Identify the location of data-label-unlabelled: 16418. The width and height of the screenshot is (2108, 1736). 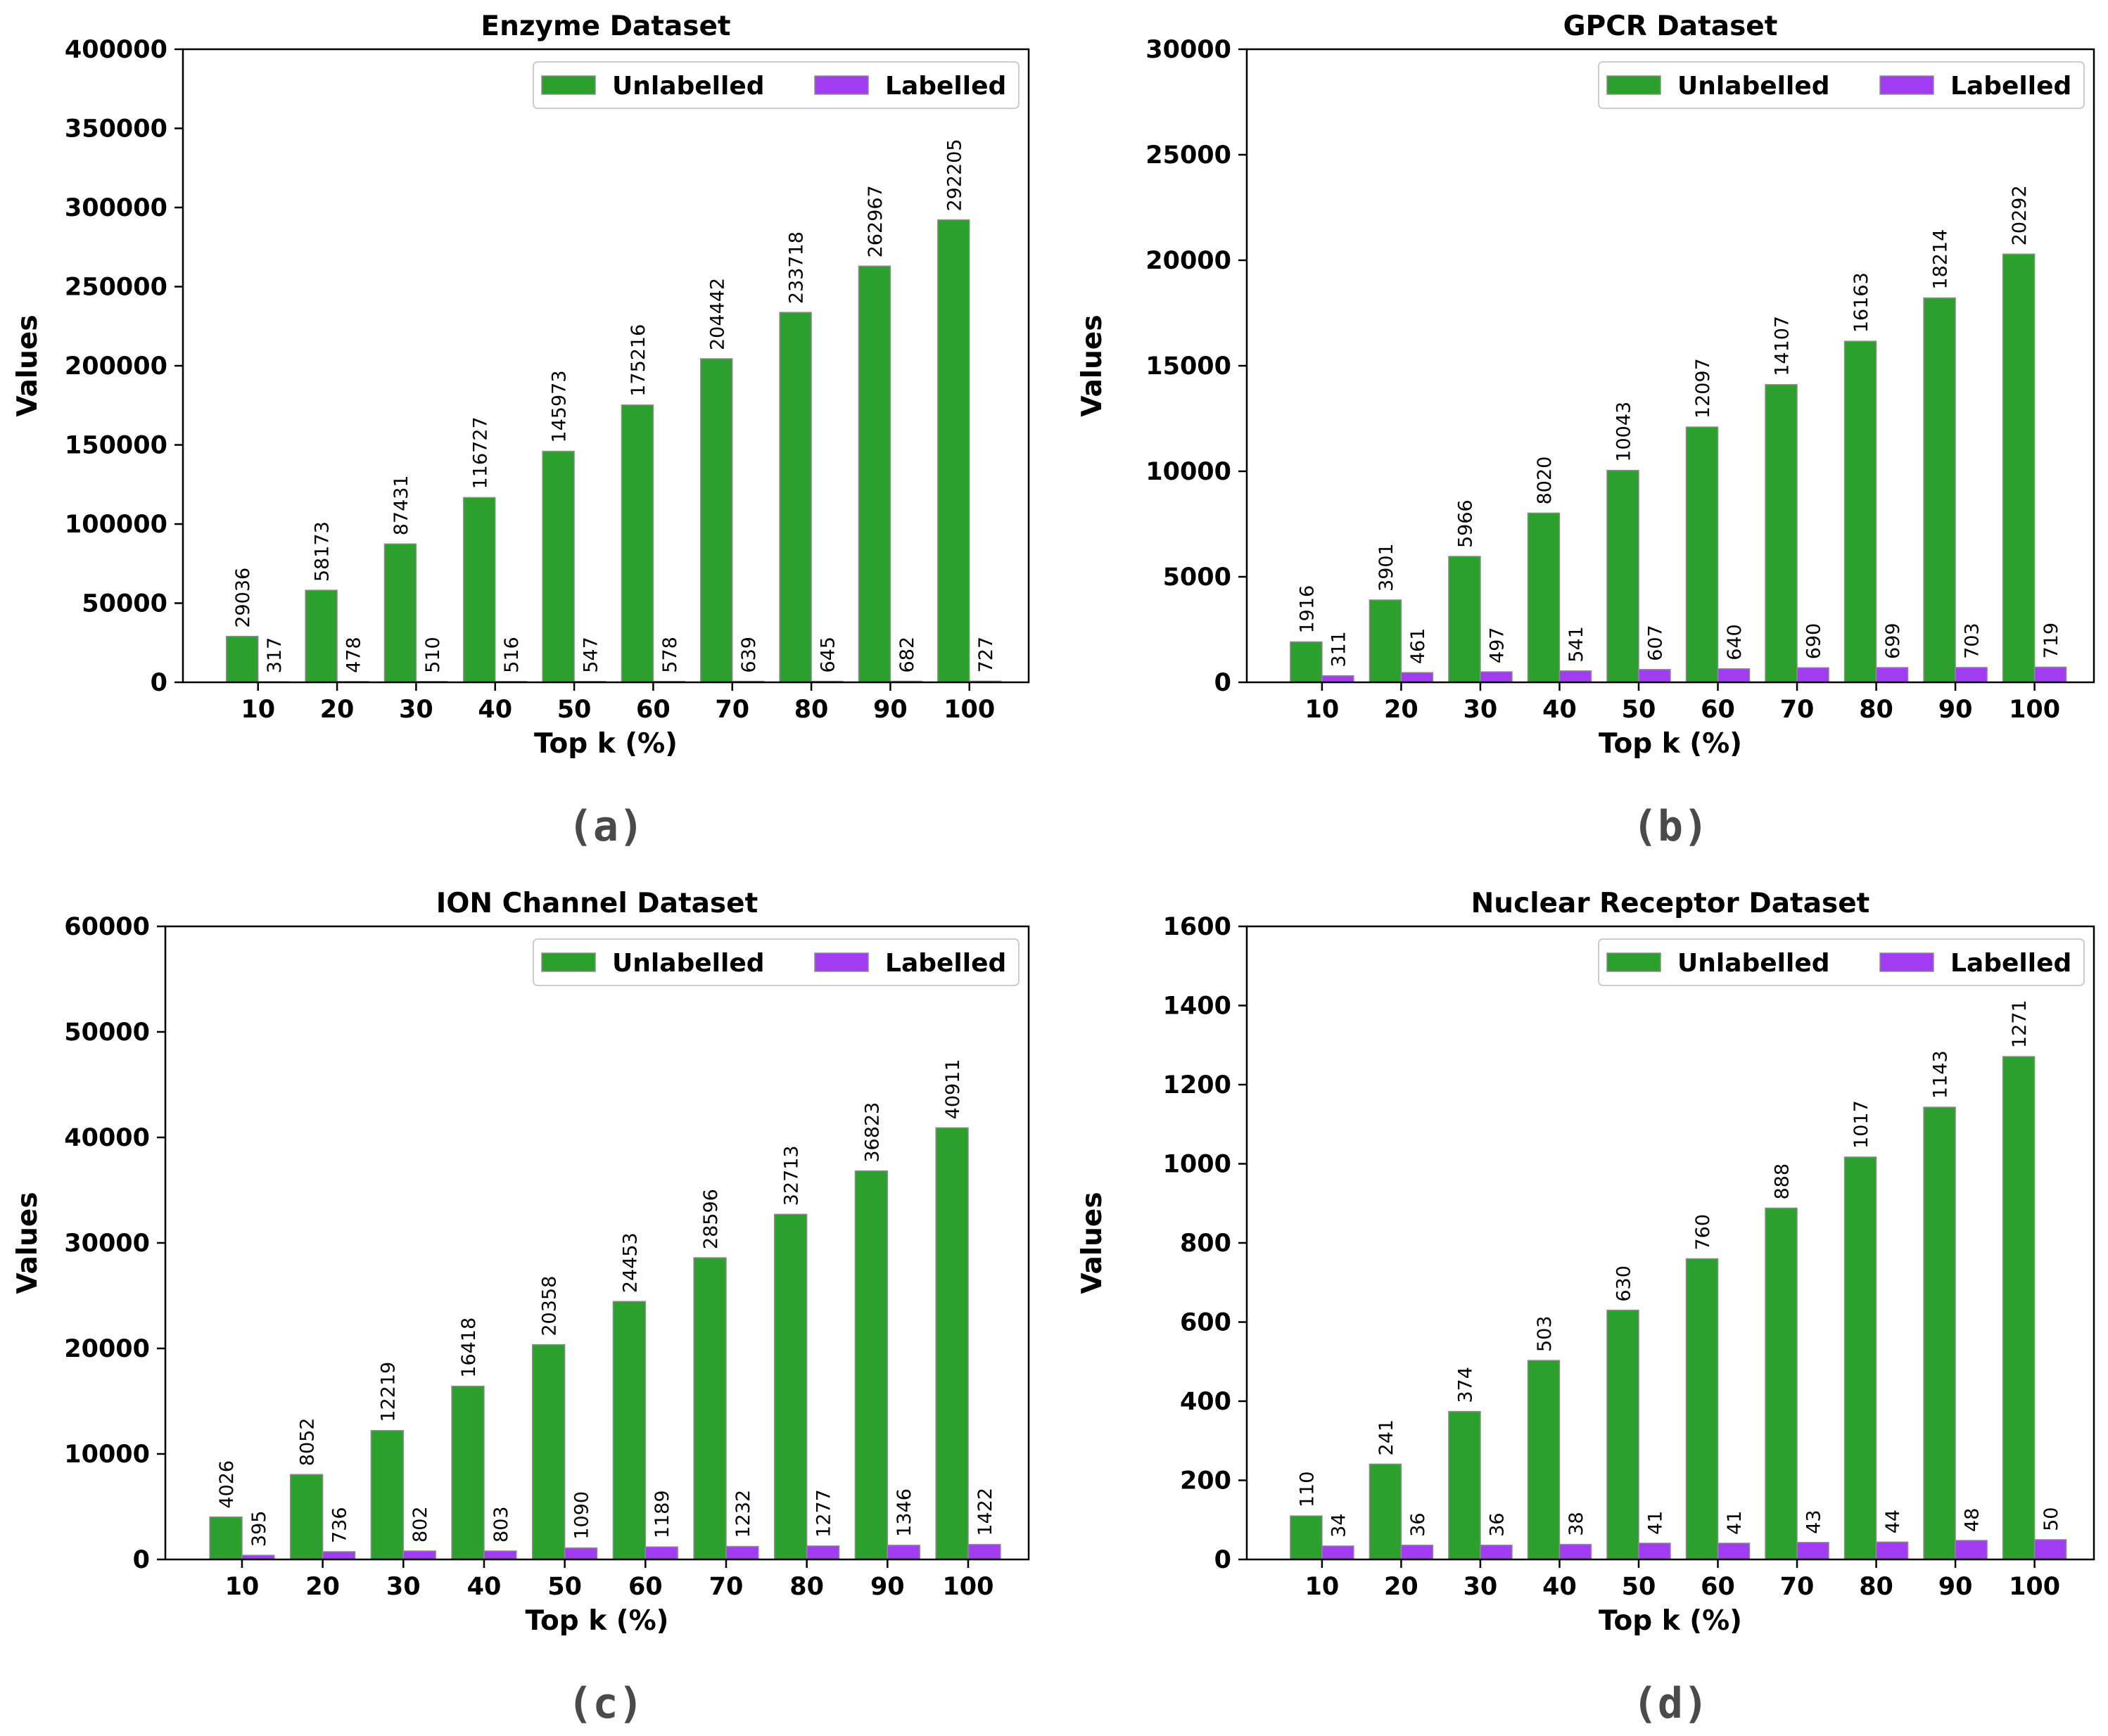
(469, 1347).